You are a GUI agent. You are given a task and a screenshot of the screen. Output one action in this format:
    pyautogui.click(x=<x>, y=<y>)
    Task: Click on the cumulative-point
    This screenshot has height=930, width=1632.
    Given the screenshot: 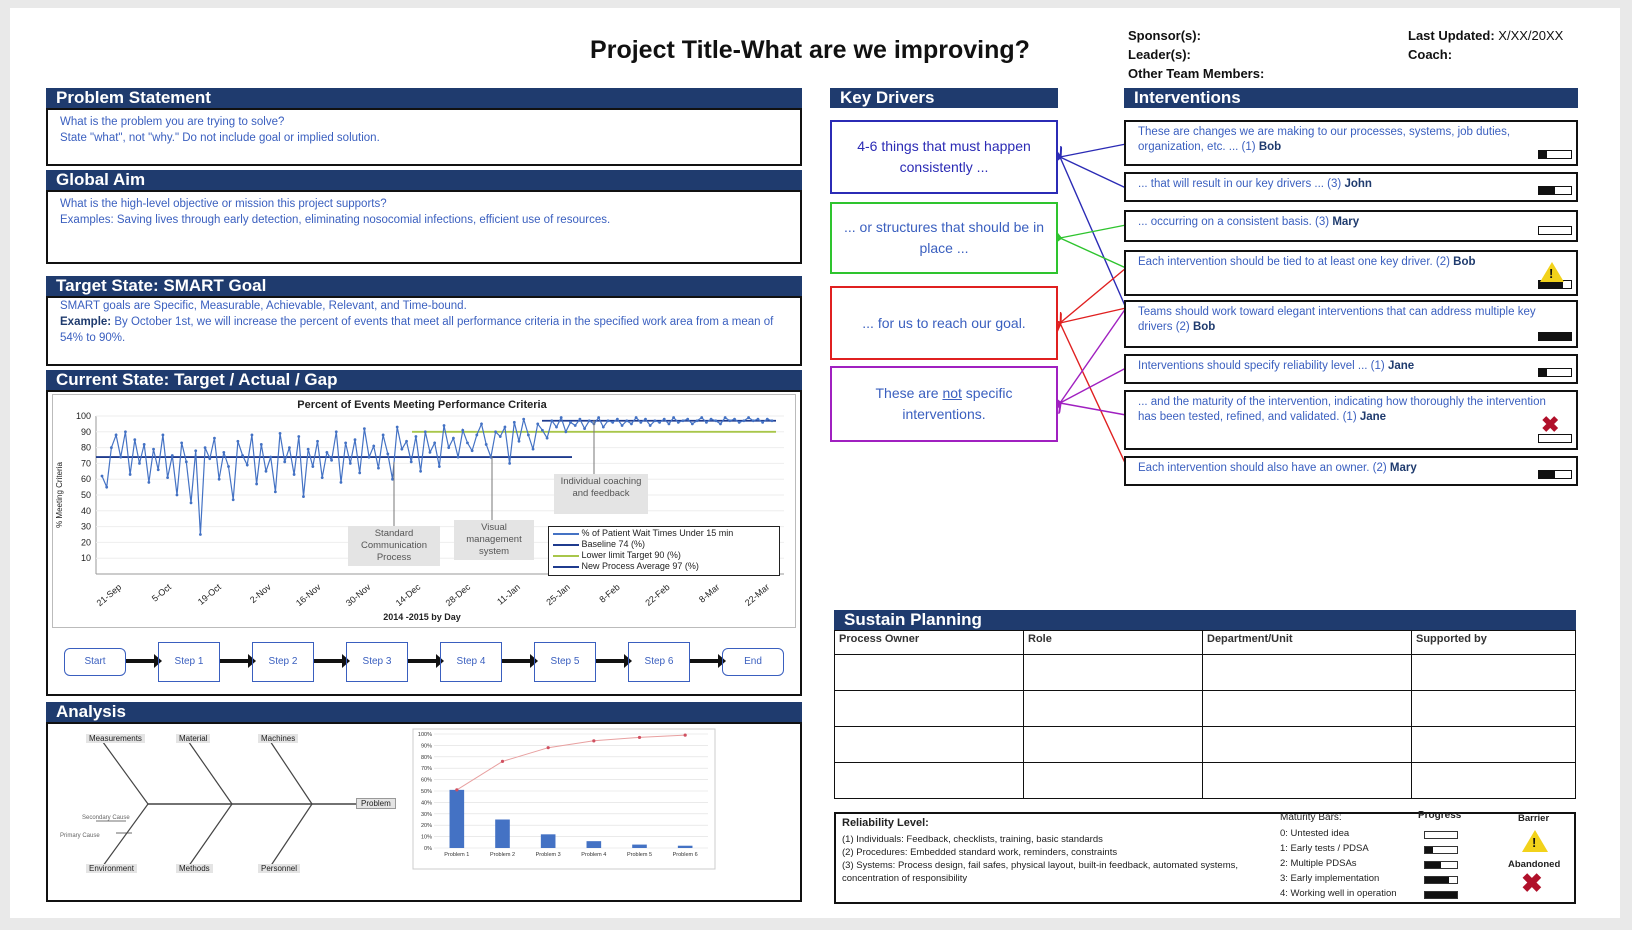 What is the action you would take?
    pyautogui.click(x=457, y=790)
    